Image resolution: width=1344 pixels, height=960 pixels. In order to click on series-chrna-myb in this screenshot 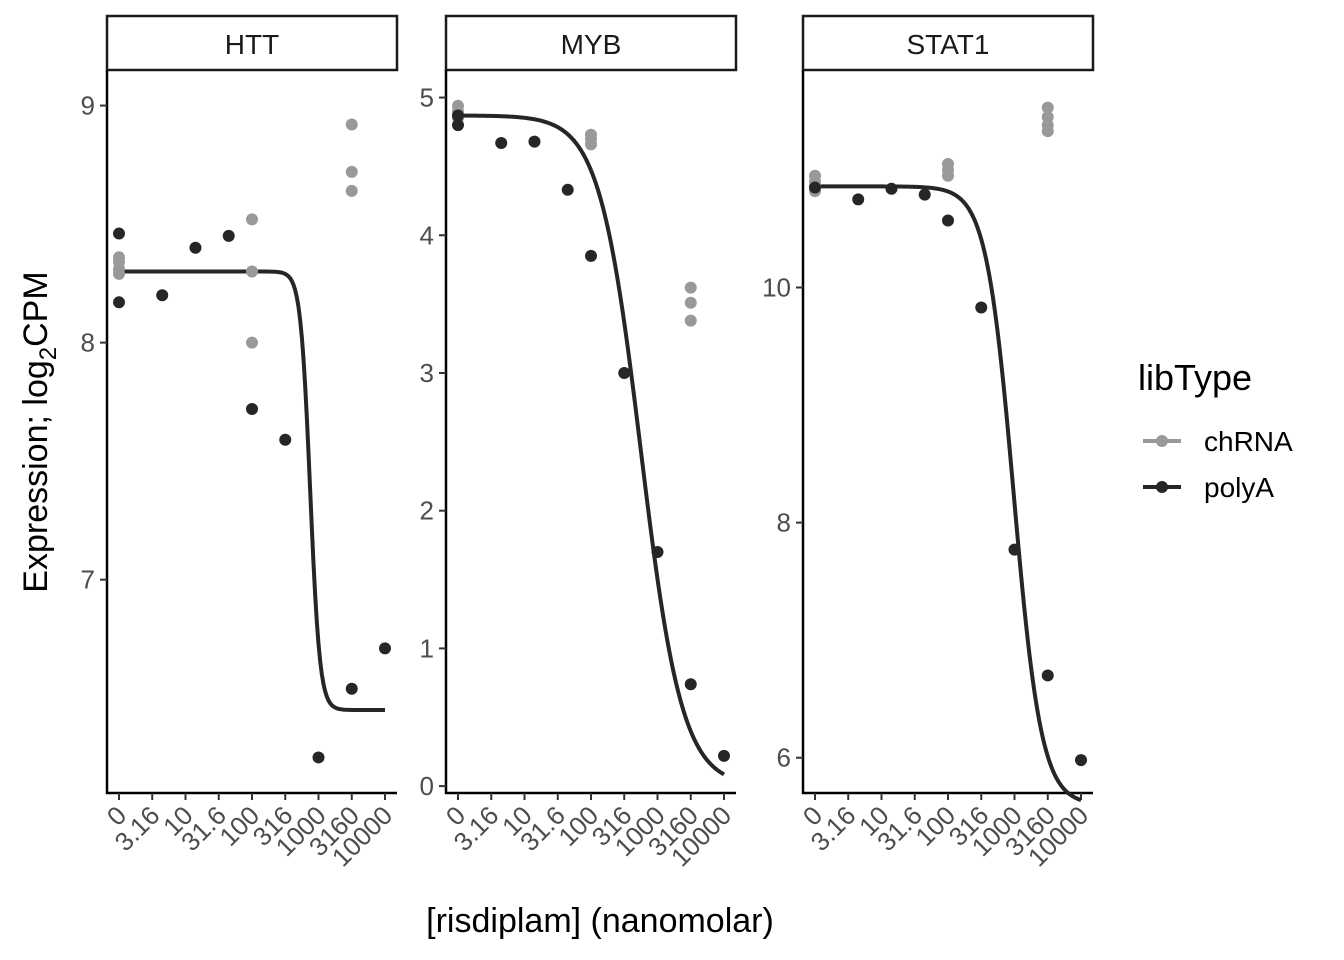, I will do `click(574, 213)`.